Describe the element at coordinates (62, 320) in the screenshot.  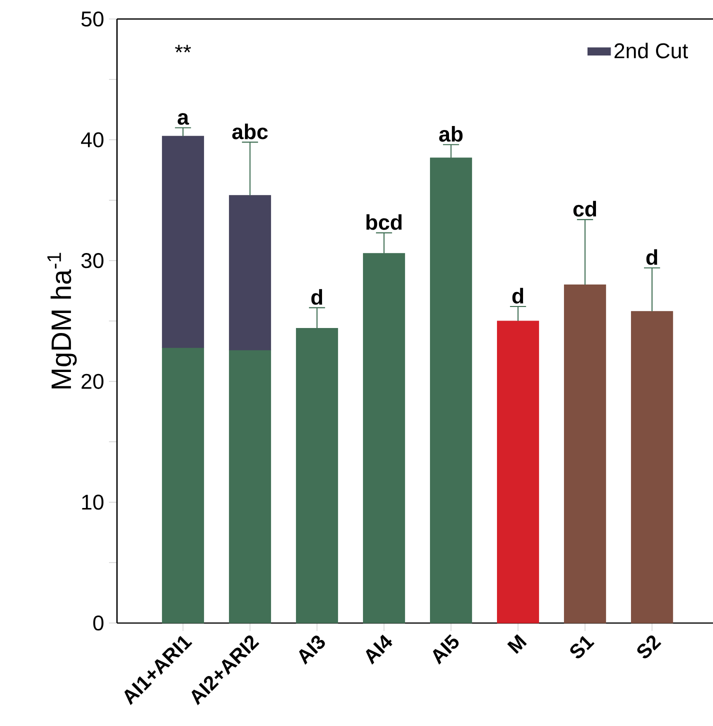
I see `y-axis-title: MgDM ha$^{-1}$` at that location.